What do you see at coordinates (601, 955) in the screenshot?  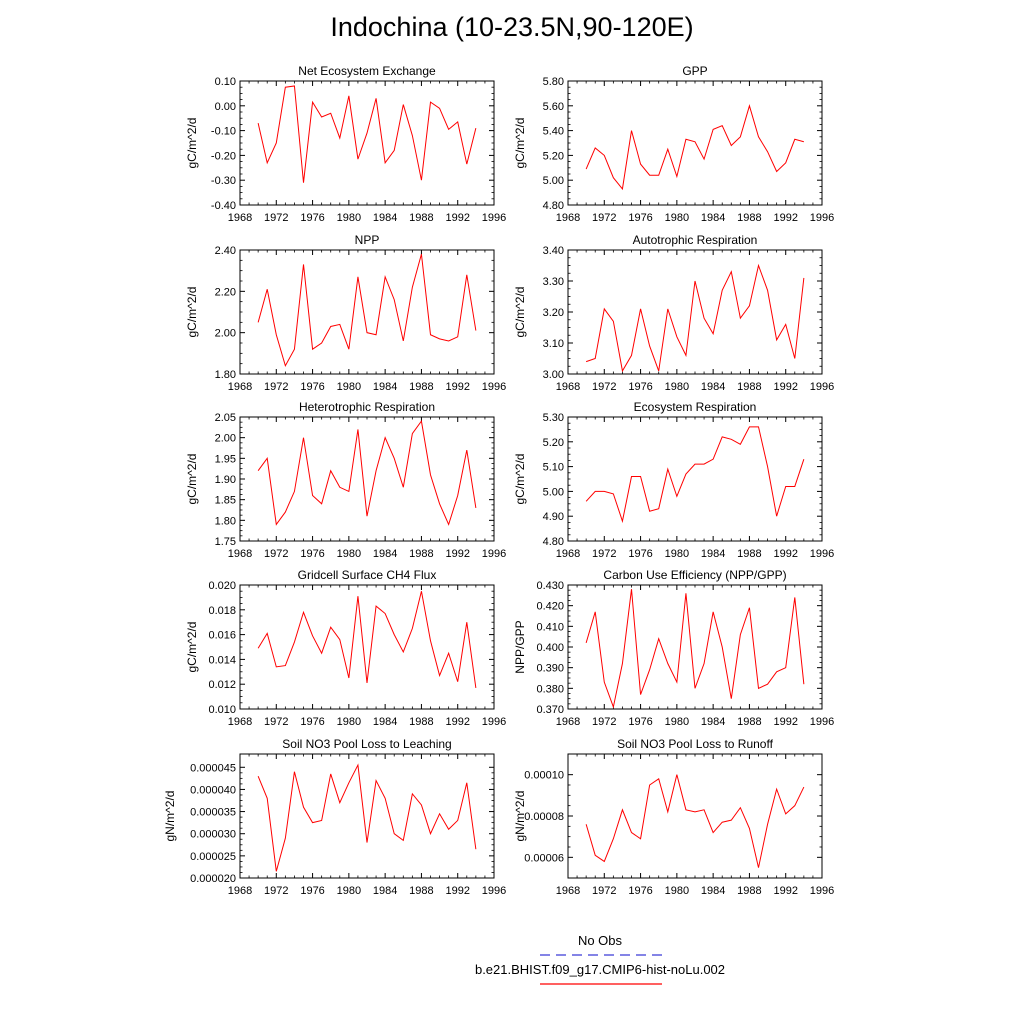 I see `legend-obs-line` at bounding box center [601, 955].